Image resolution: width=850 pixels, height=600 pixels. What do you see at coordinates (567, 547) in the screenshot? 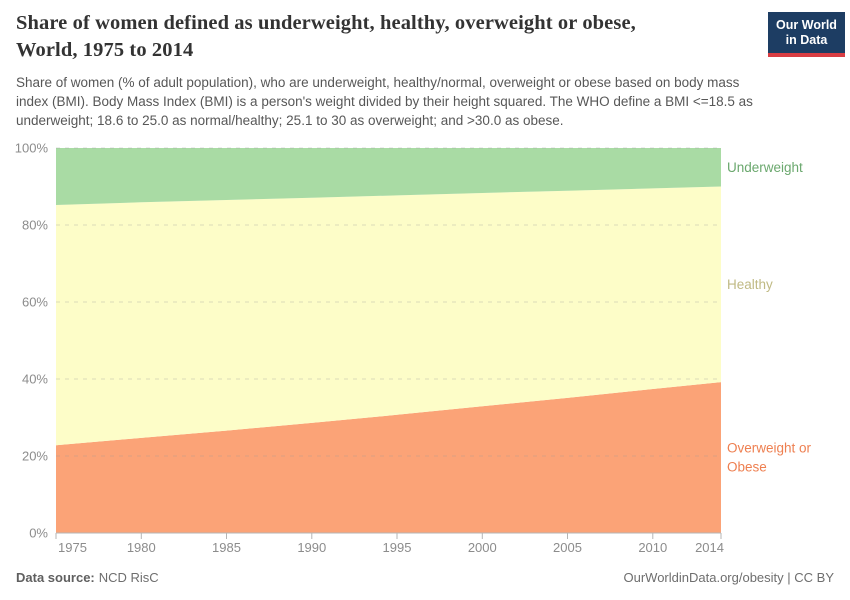
I see `x-tick-label-2005: 2005` at bounding box center [567, 547].